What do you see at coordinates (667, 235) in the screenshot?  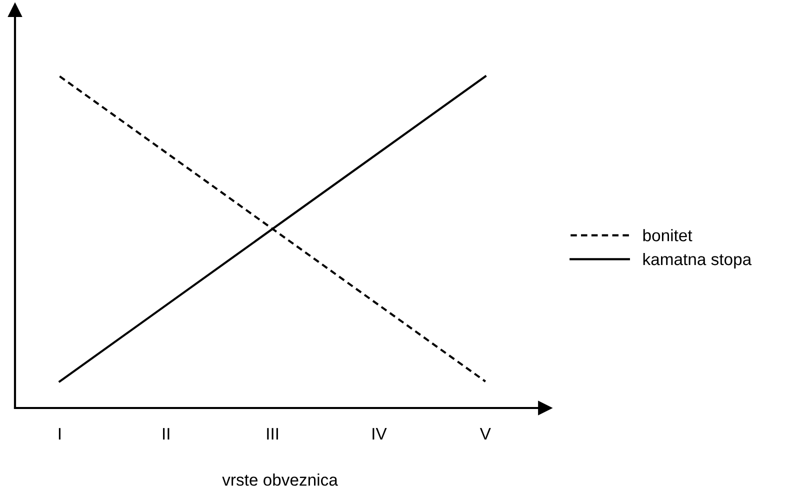 I see `legend-label: bonitet` at bounding box center [667, 235].